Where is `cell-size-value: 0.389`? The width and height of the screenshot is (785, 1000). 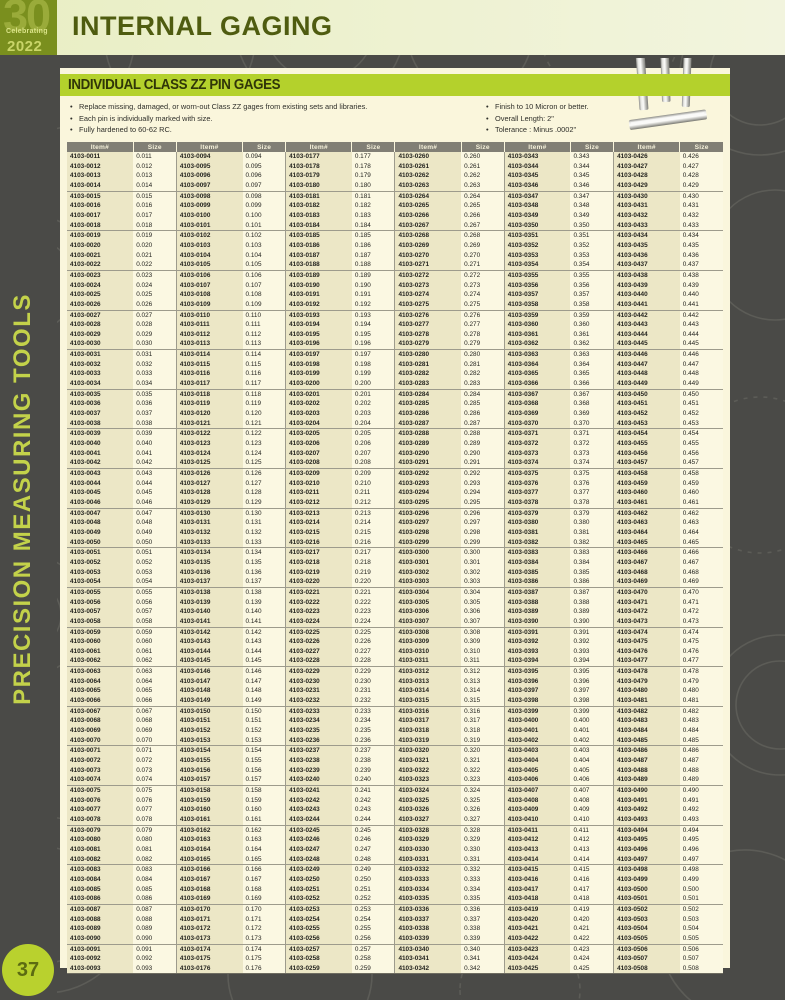 cell-size-value: 0.389 is located at coordinates (592, 612).